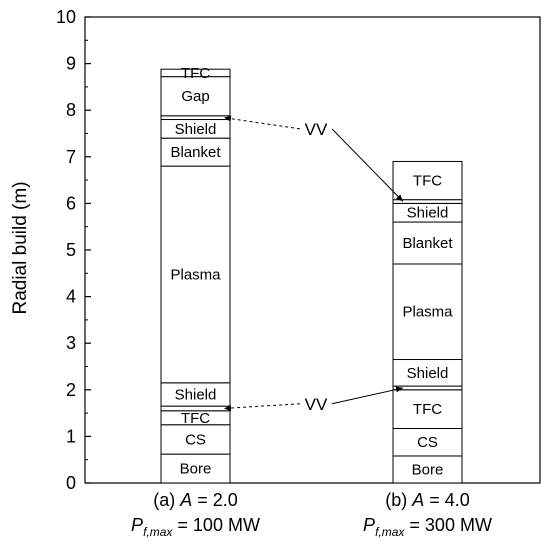  I want to click on y-tick-label: 2, so click(71, 390).